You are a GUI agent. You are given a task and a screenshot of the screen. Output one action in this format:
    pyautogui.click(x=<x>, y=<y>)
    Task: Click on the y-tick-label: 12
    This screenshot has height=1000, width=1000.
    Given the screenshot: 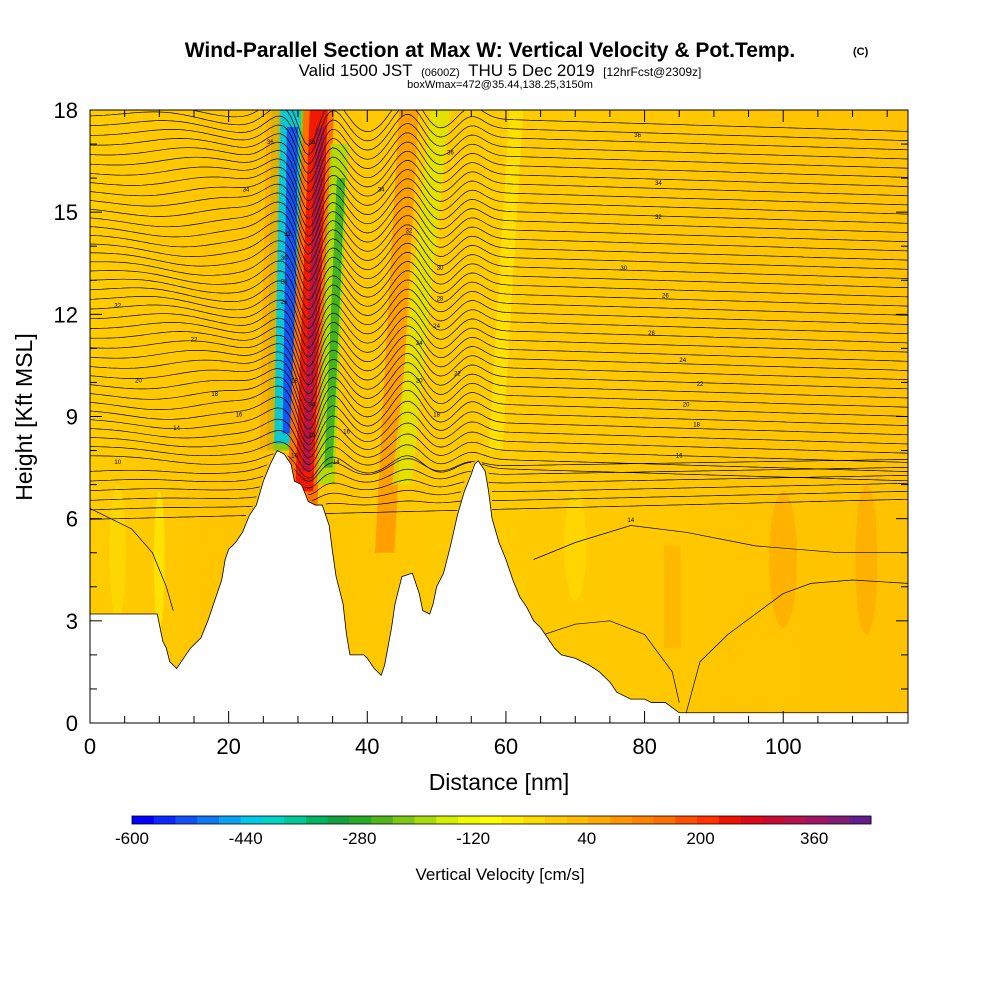 What is the action you would take?
    pyautogui.click(x=66, y=314)
    